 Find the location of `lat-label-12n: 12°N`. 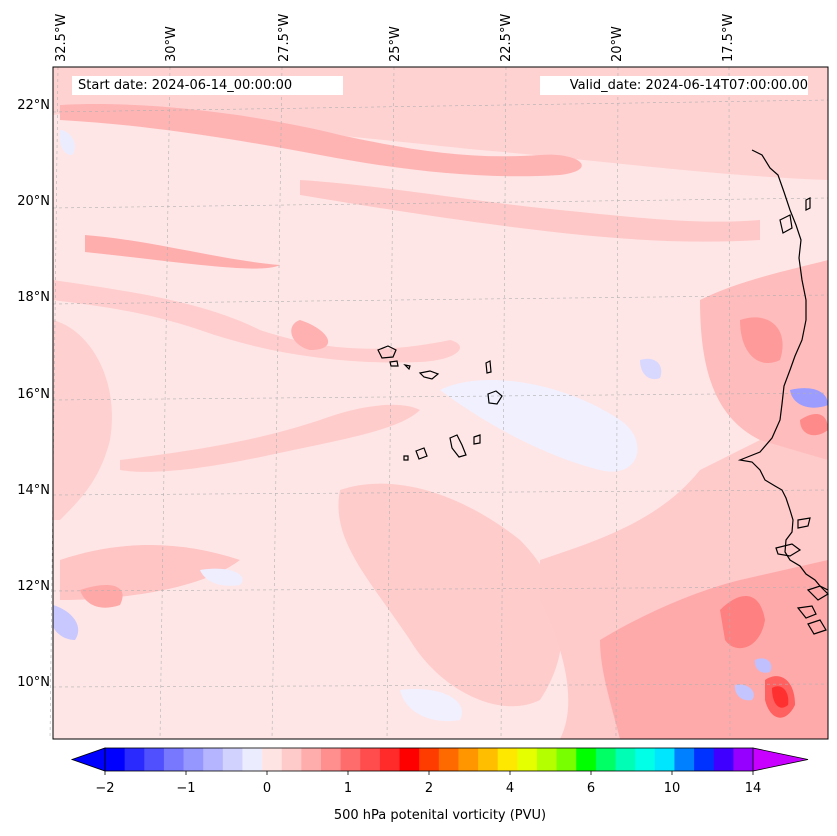

lat-label-12n: 12°N is located at coordinates (33, 586).